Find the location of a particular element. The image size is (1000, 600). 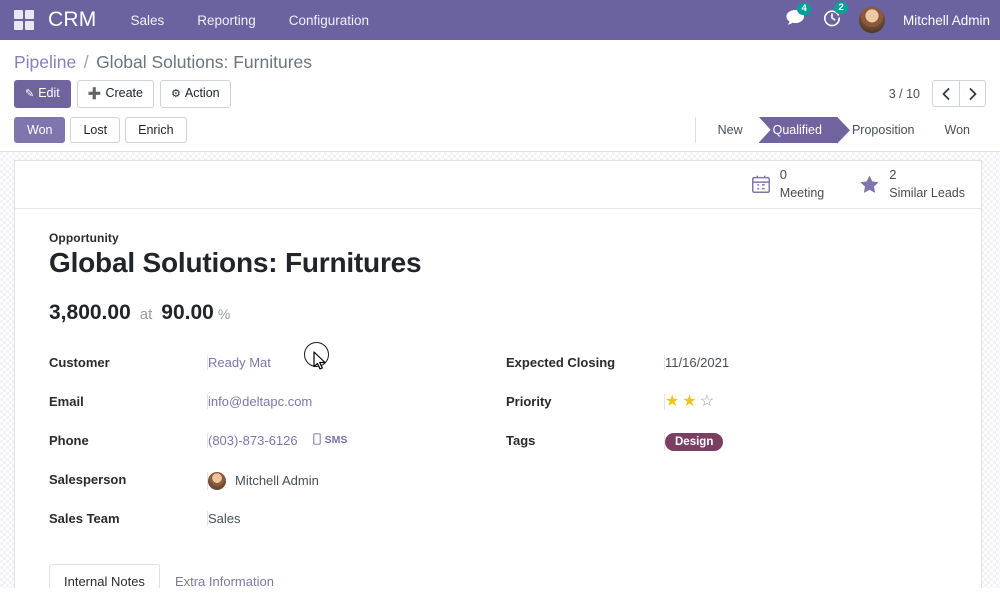

chevron-right-icon is located at coordinates (972, 94).